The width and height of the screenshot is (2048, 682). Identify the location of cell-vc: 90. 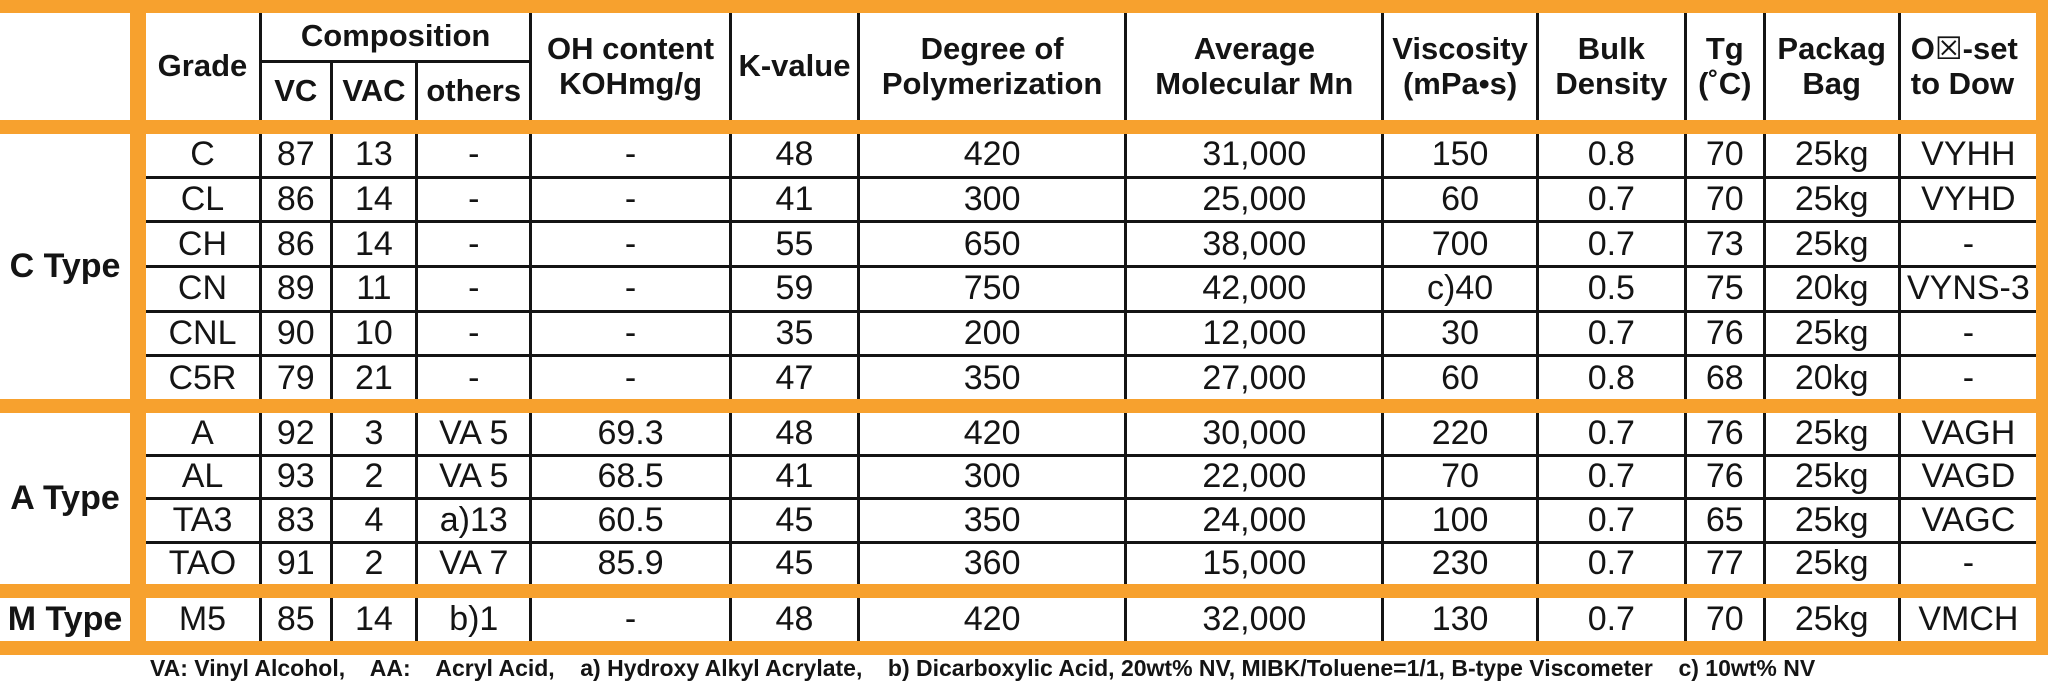
(297, 335).